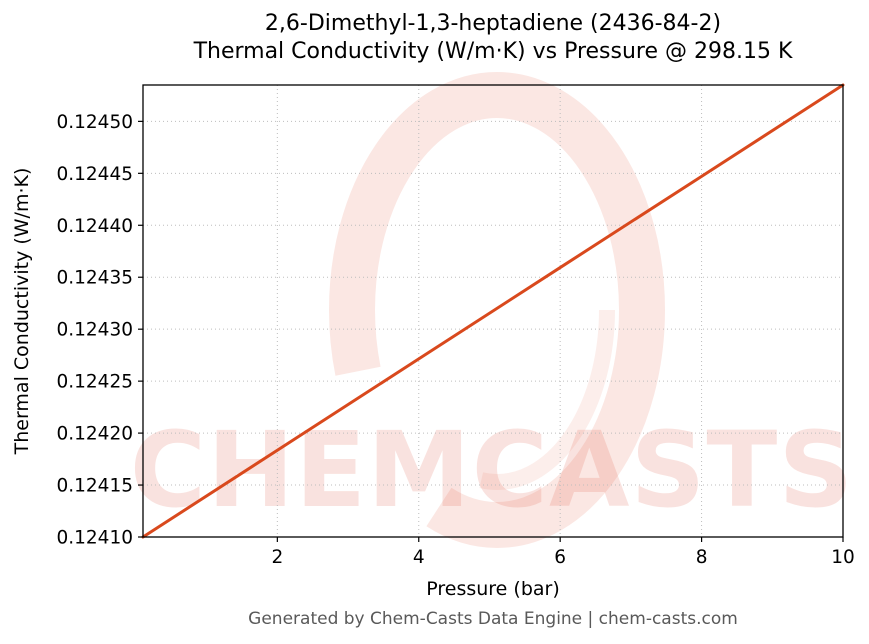 This screenshot has width=869, height=644. I want to click on x-tick-label: 2, so click(277, 557).